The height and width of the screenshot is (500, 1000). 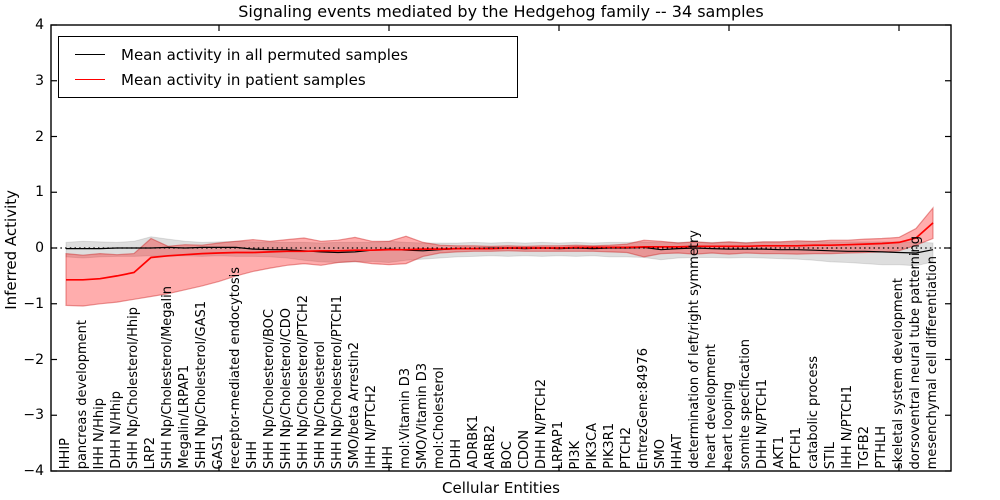 I want to click on x-tick-label: receptor-mediated endocytosis, so click(x=235, y=367).